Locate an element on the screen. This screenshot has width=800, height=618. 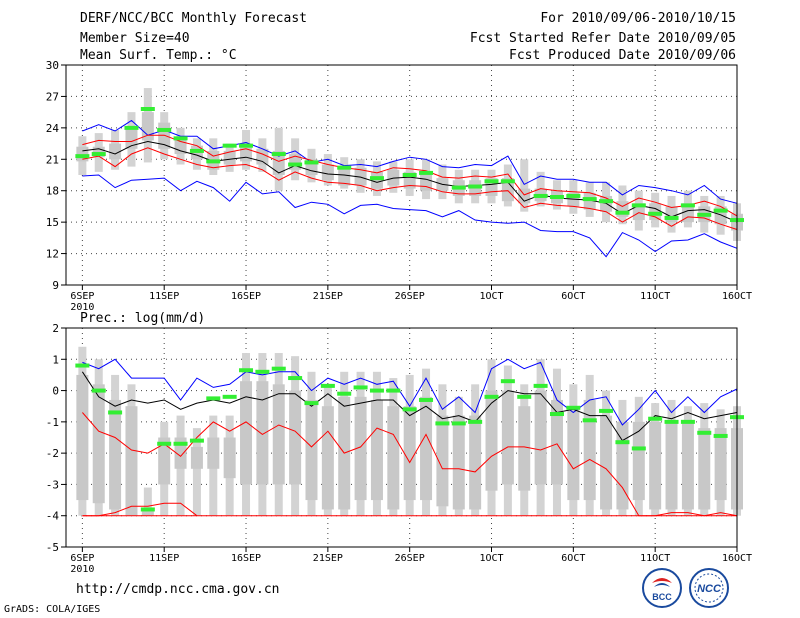
y-tick-label: -1 is located at coordinates (52, 422).